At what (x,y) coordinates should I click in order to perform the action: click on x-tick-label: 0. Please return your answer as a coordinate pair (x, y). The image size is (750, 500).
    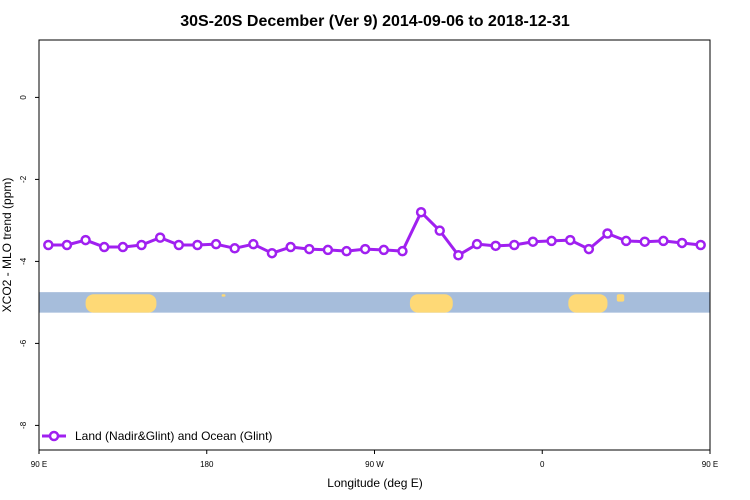
    Looking at the image, I should click on (542, 464).